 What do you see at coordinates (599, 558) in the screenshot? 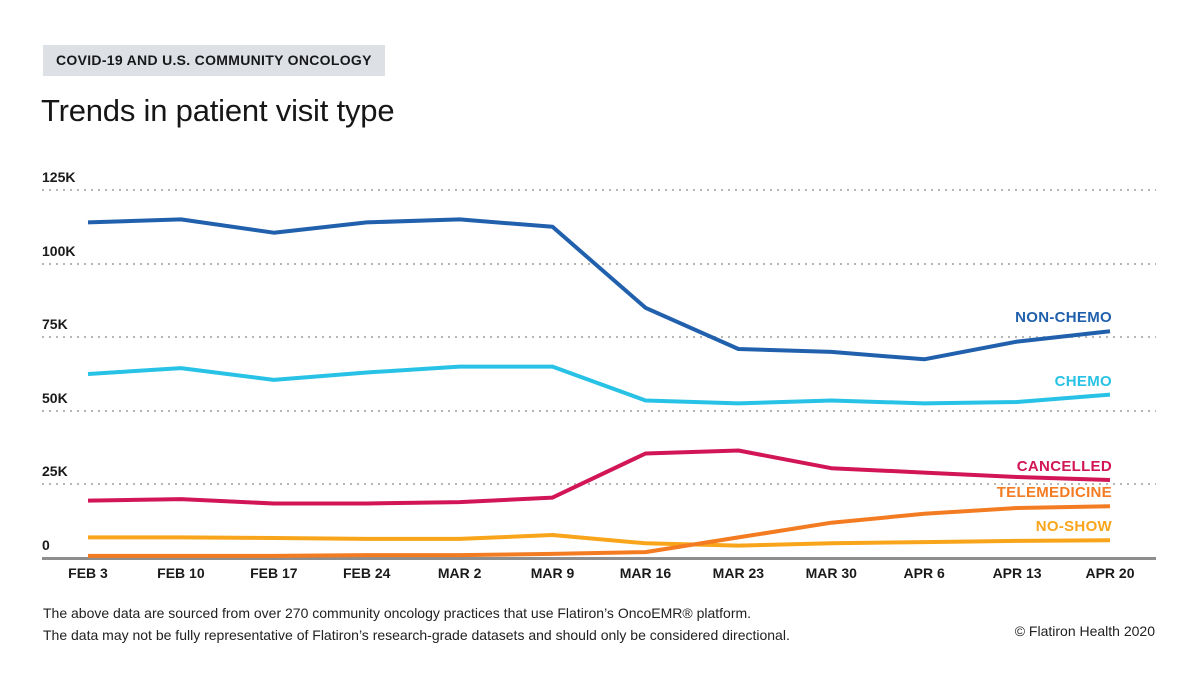
I see `x-axis-line` at bounding box center [599, 558].